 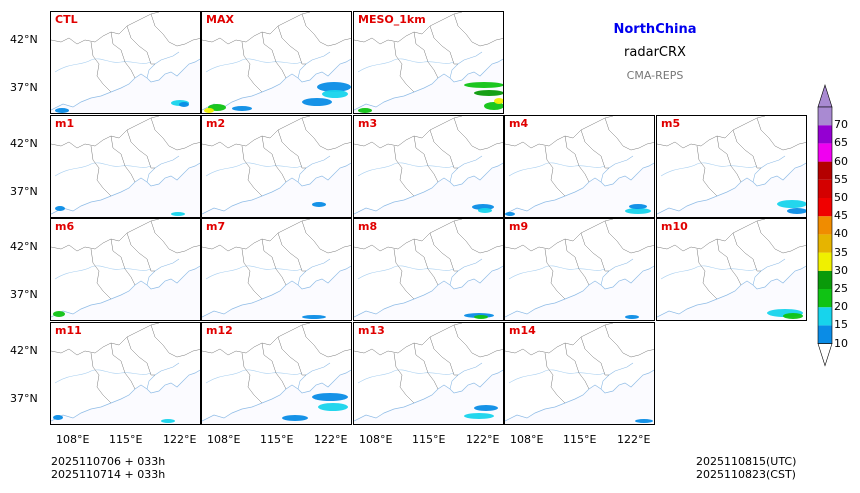 What do you see at coordinates (24, 294) in the screenshot?
I see `lat-label: 37°N` at bounding box center [24, 294].